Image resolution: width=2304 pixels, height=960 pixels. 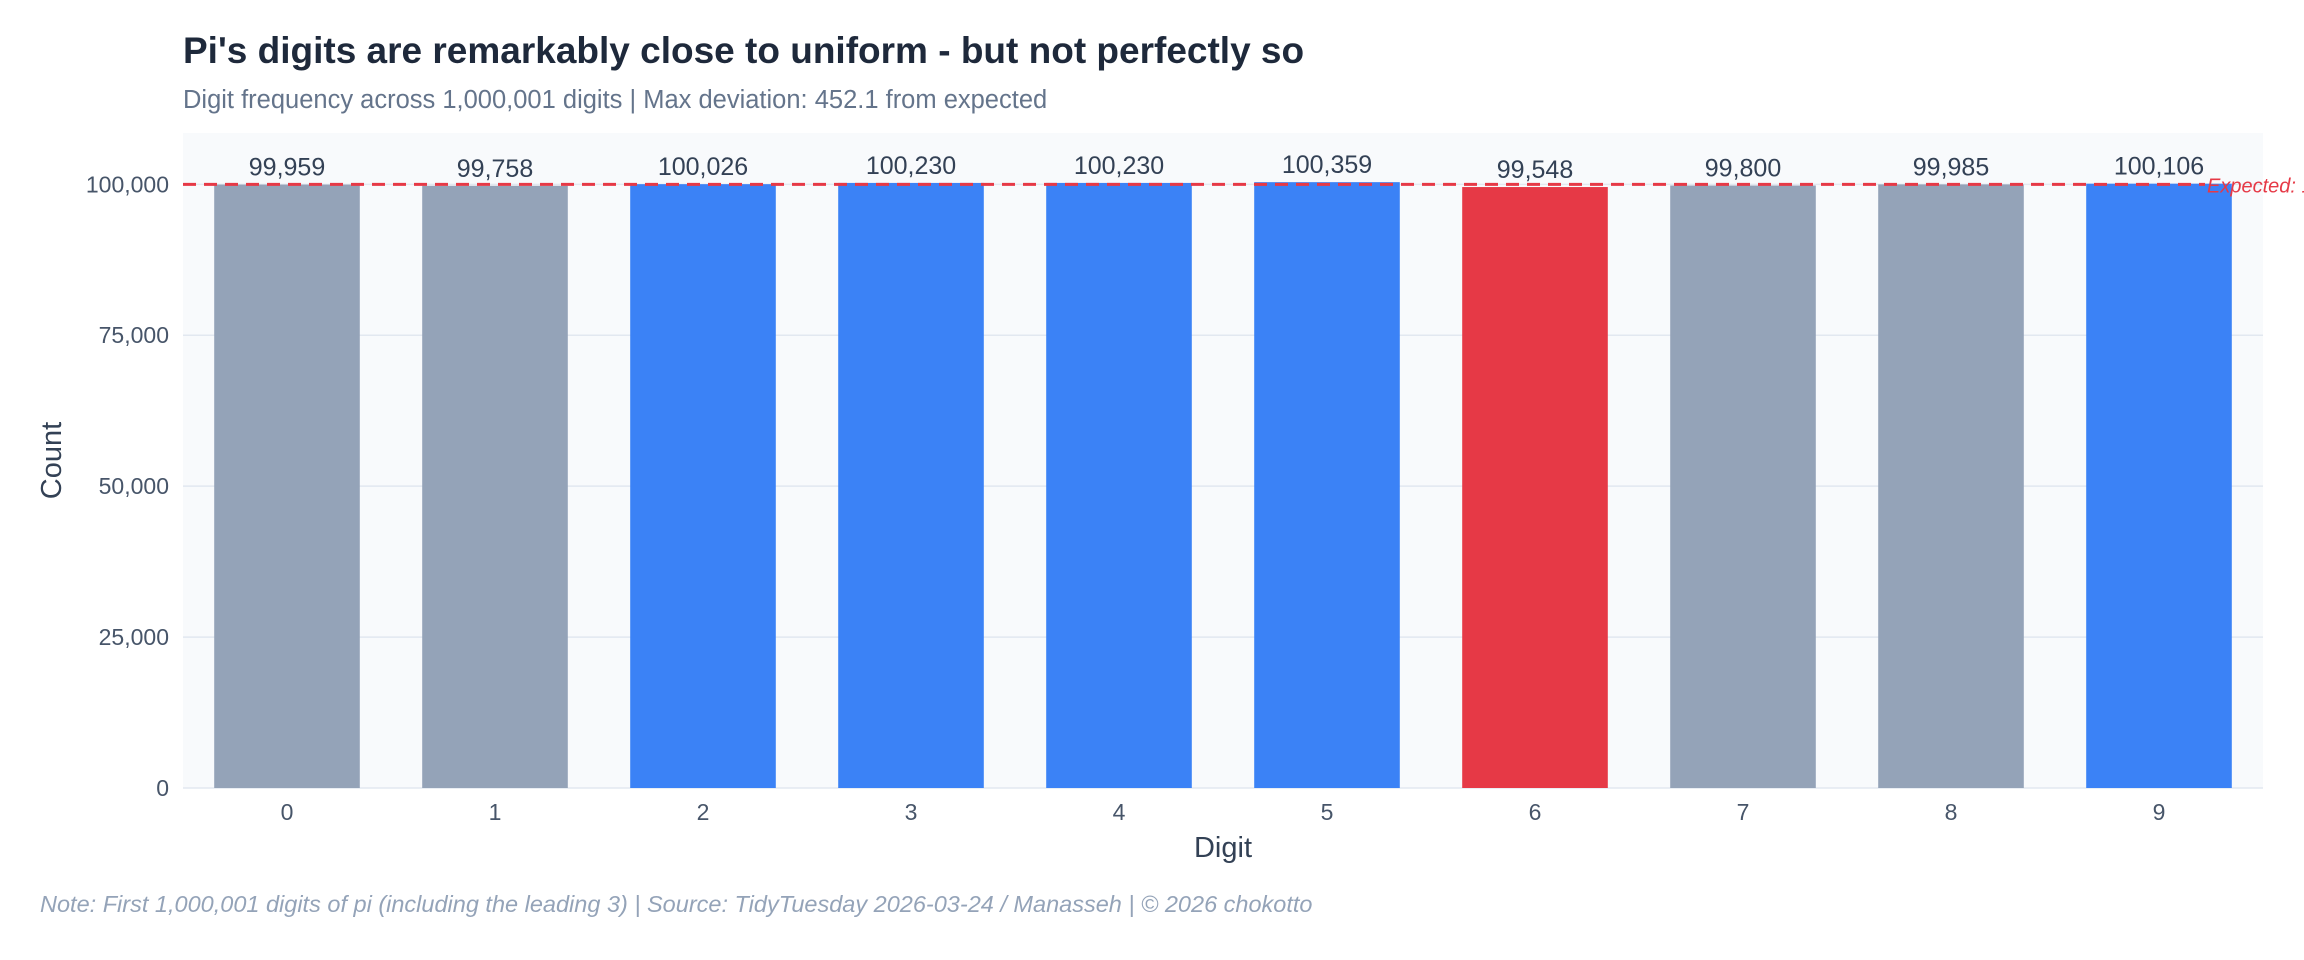 I want to click on x-tick-label: 0, so click(x=287, y=812).